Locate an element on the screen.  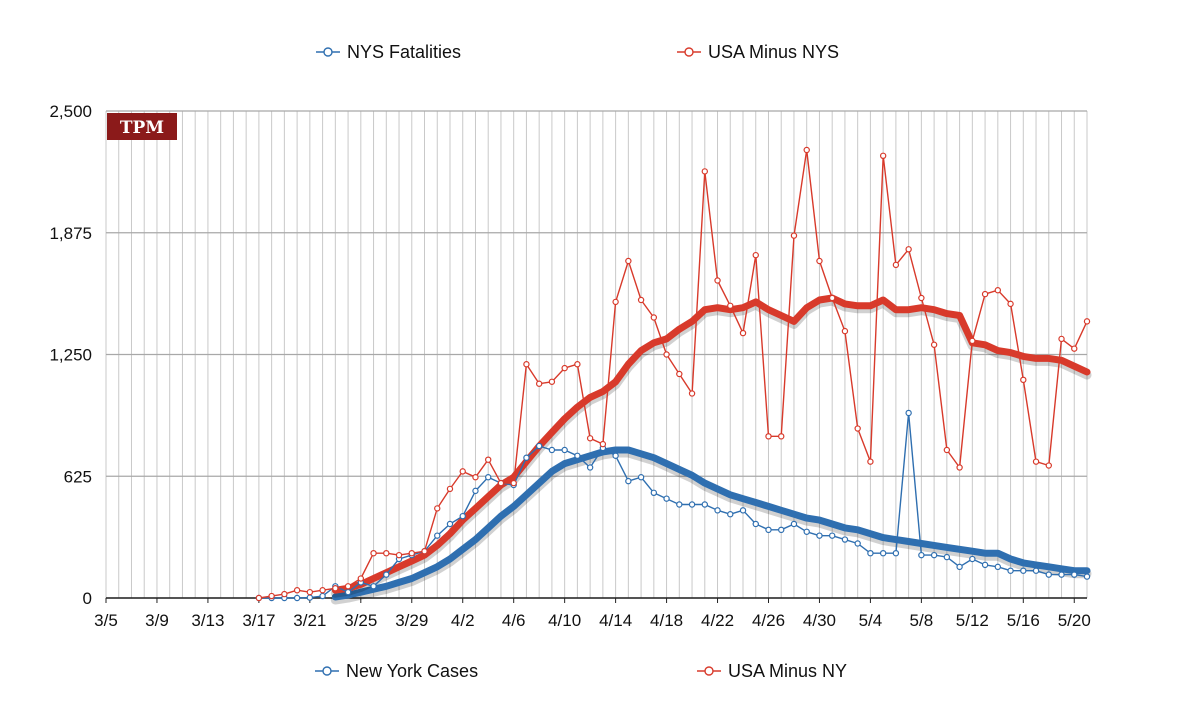
x-tick-label: 5/4 is located at coordinates (871, 620).